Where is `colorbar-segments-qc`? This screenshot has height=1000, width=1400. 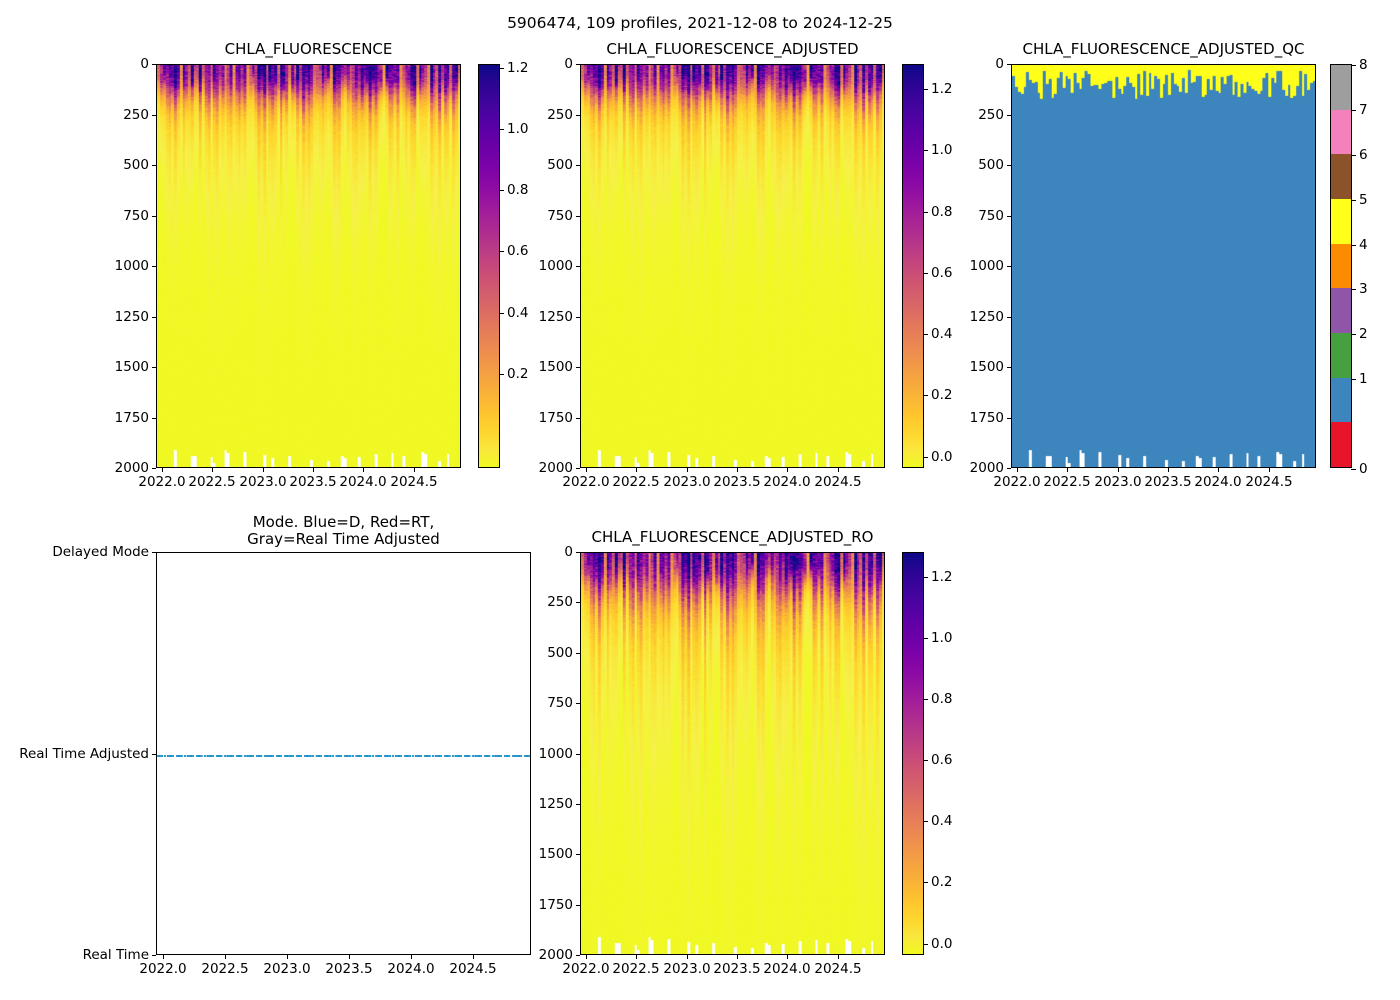
colorbar-segments-qc is located at coordinates (1341, 266).